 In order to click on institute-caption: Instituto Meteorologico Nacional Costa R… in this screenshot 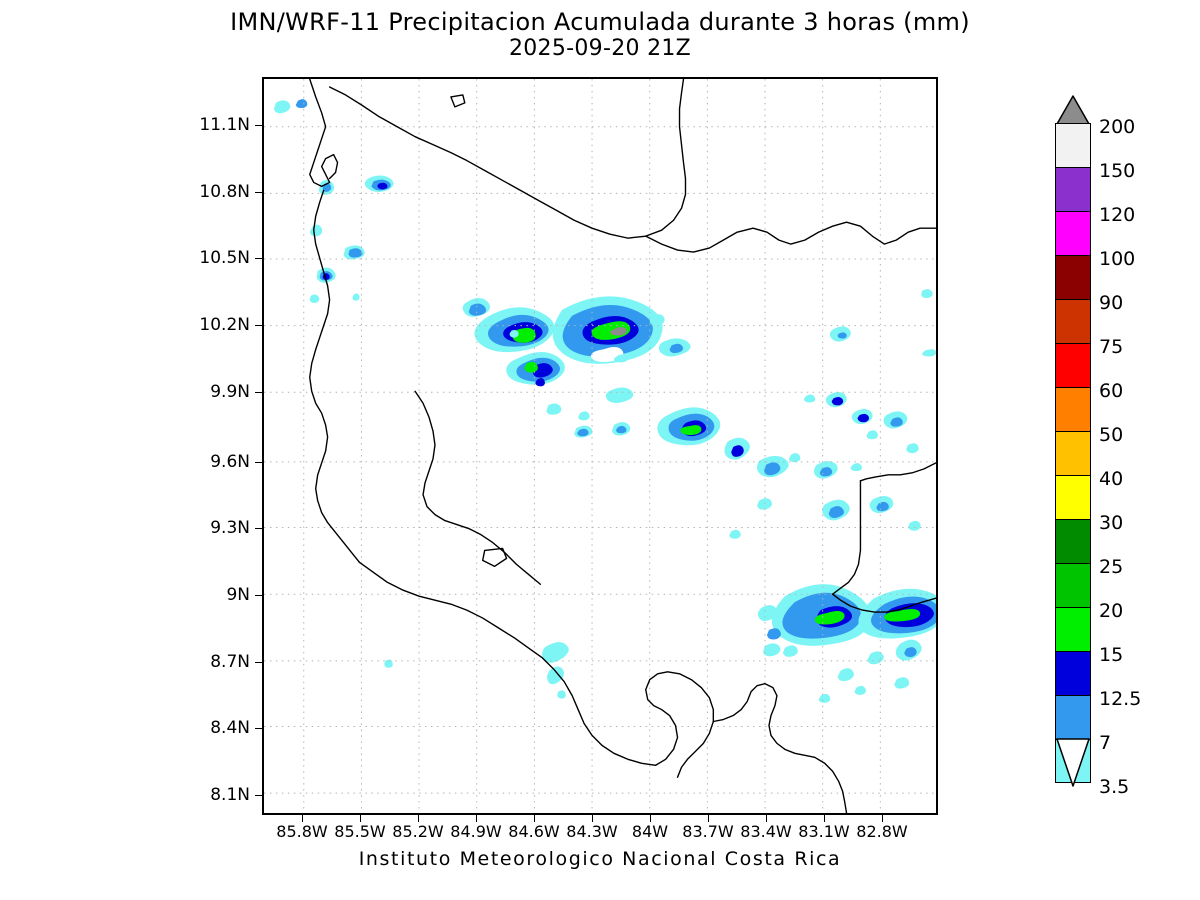, I will do `click(600, 859)`.